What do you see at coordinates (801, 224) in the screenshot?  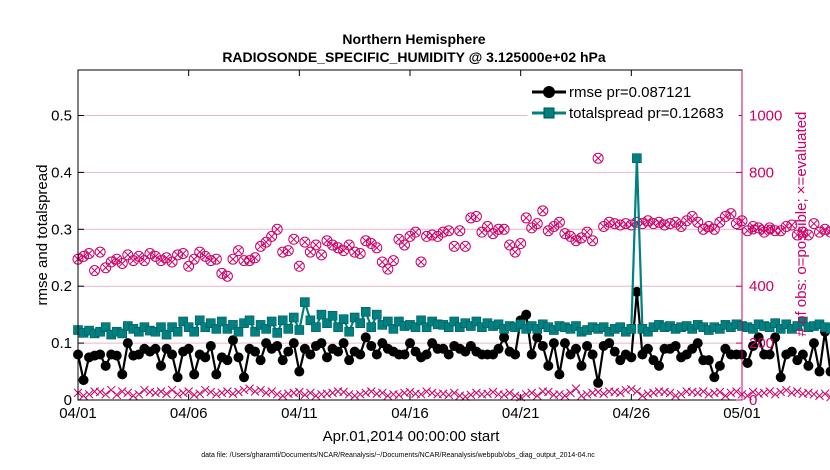 I see `y2-axis-label: # of obs: o=possible; ×=evaluated` at bounding box center [801, 224].